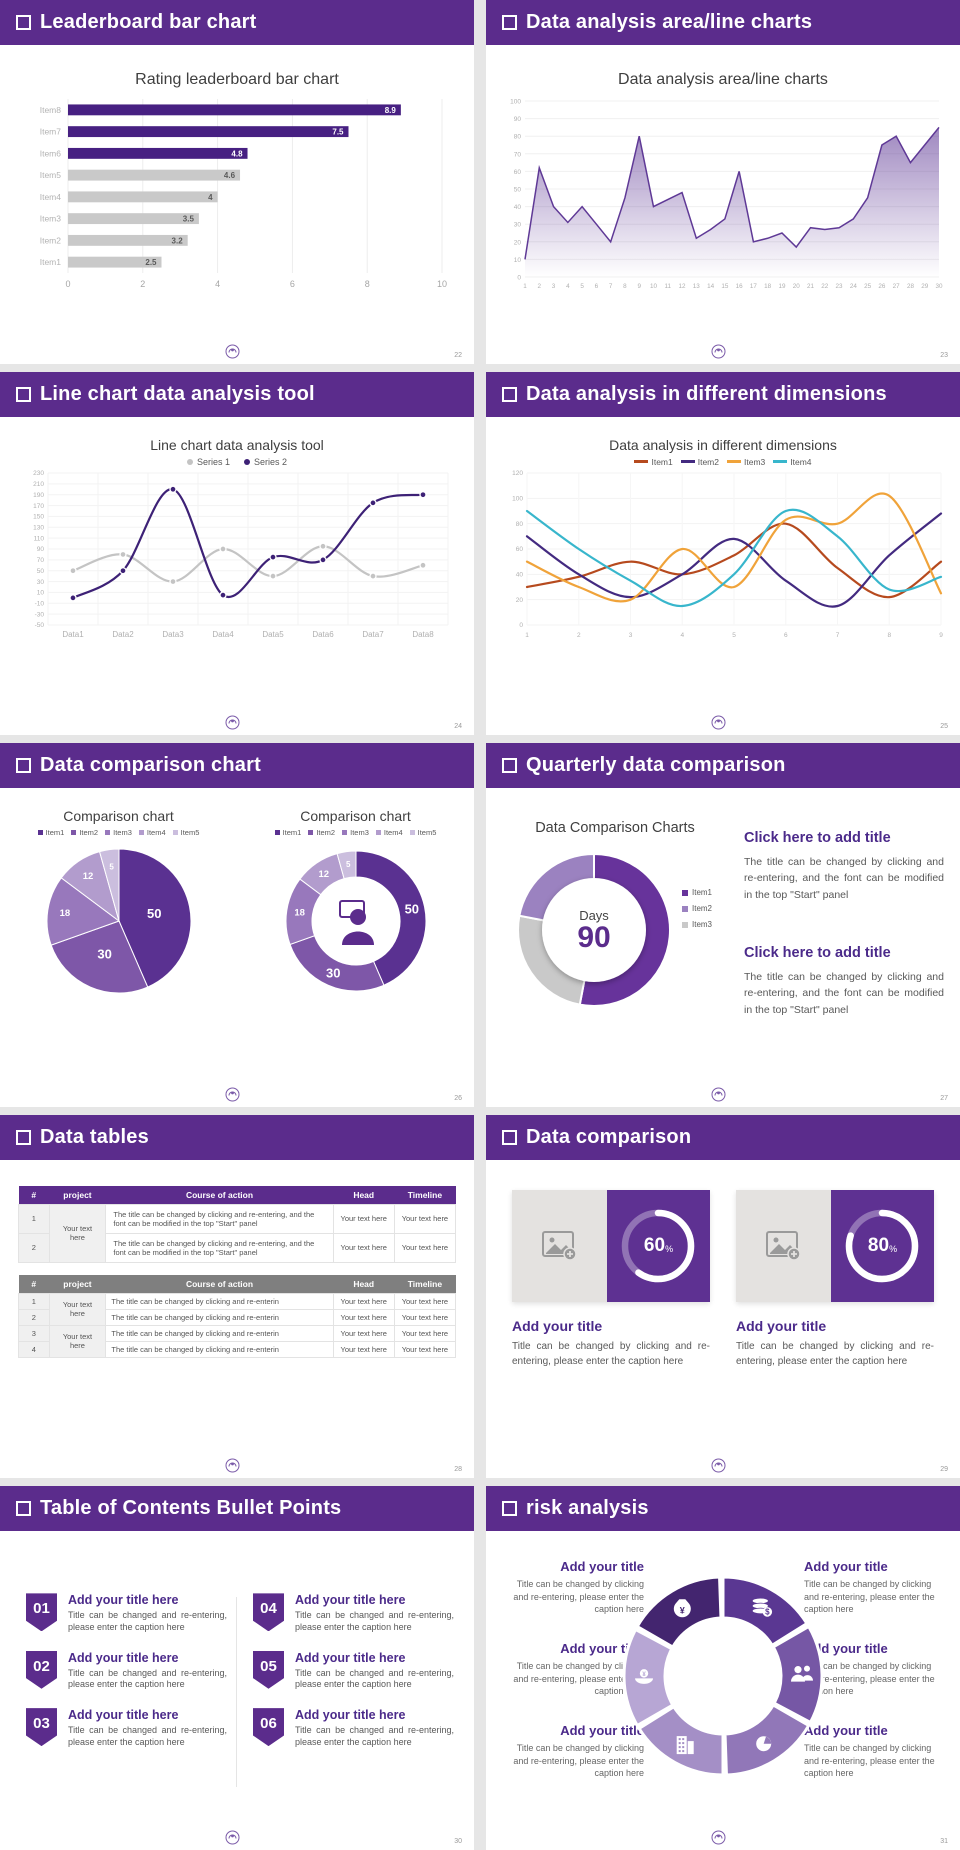 This screenshot has width=960, height=1850. What do you see at coordinates (219, 1284) in the screenshot?
I see `col-header: Course of action` at bounding box center [219, 1284].